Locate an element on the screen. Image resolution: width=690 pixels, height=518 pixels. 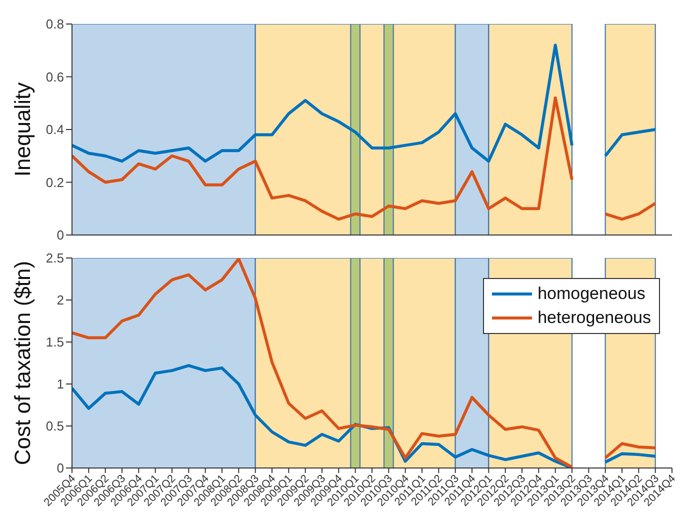
y-tick-label: 2 is located at coordinates (60, 300).